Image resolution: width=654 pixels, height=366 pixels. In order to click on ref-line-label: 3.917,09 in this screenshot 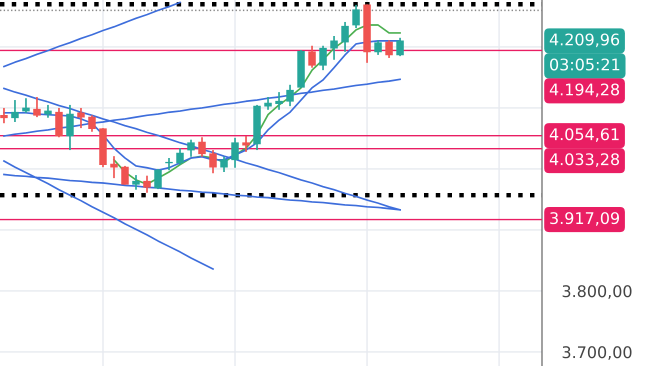, I will do `click(585, 219)`.